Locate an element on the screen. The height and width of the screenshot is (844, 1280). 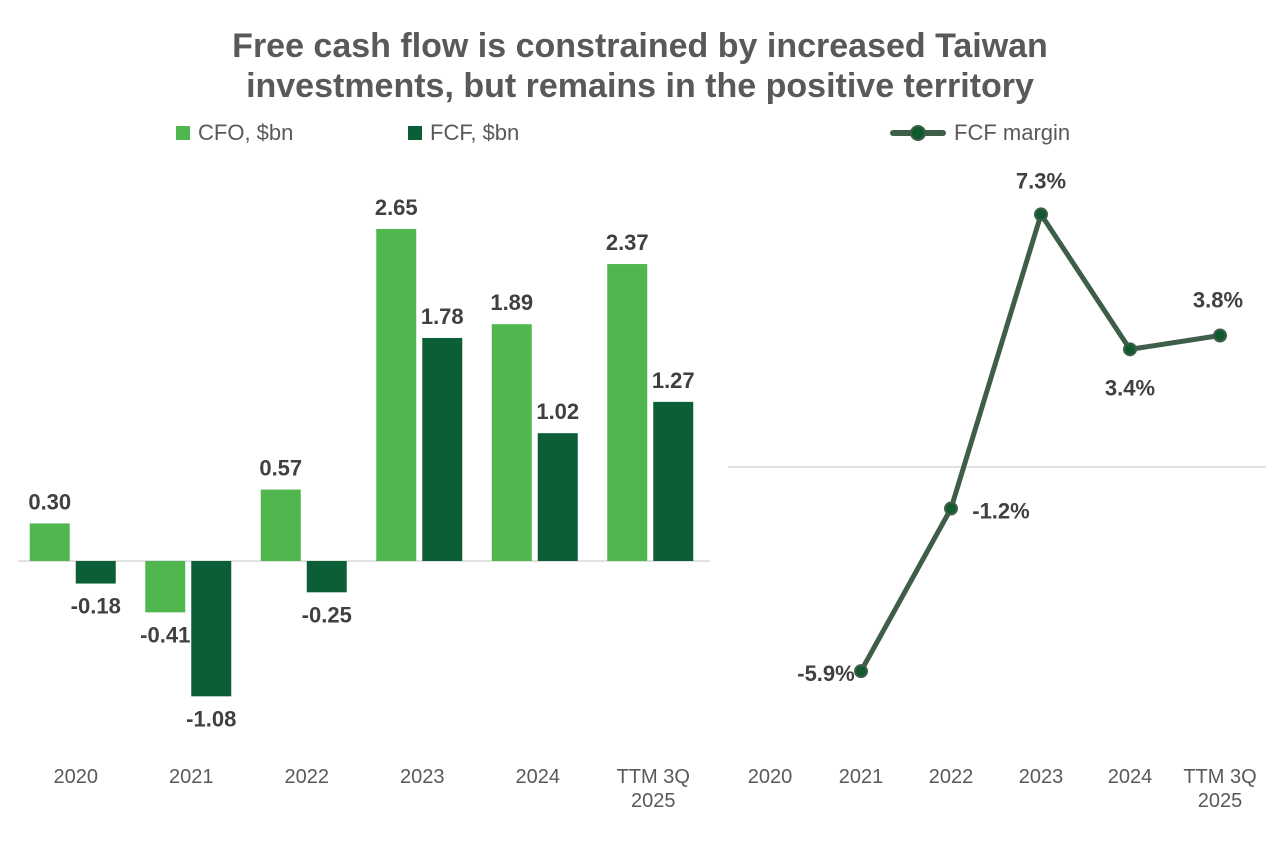
legend-cfo-swatch is located at coordinates (183, 133).